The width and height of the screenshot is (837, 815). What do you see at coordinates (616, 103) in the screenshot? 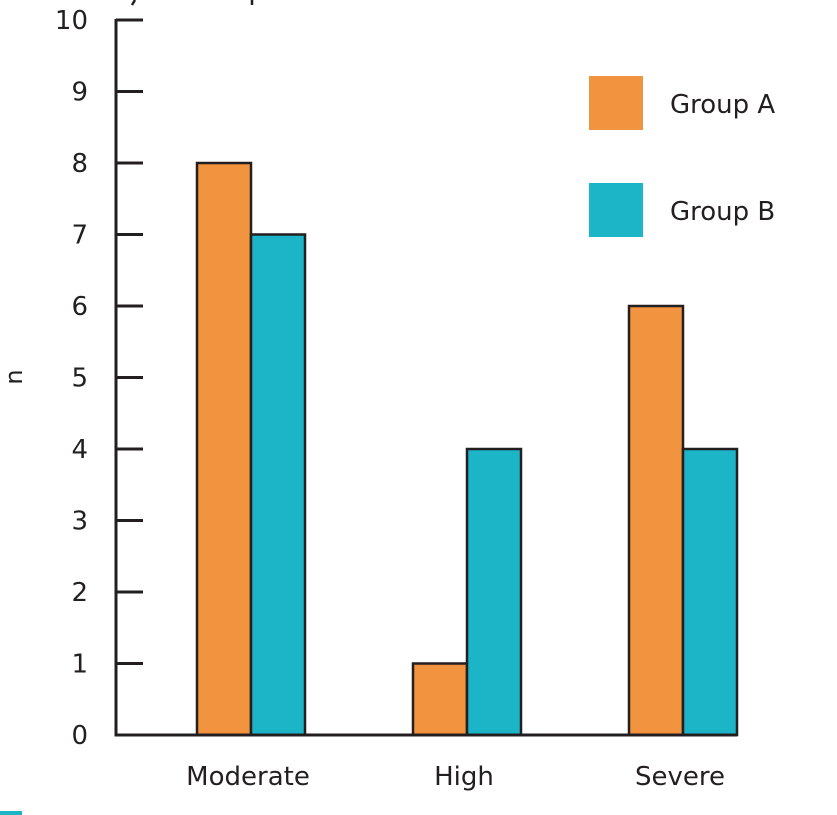
I see `legend-swatch-group-a` at bounding box center [616, 103].